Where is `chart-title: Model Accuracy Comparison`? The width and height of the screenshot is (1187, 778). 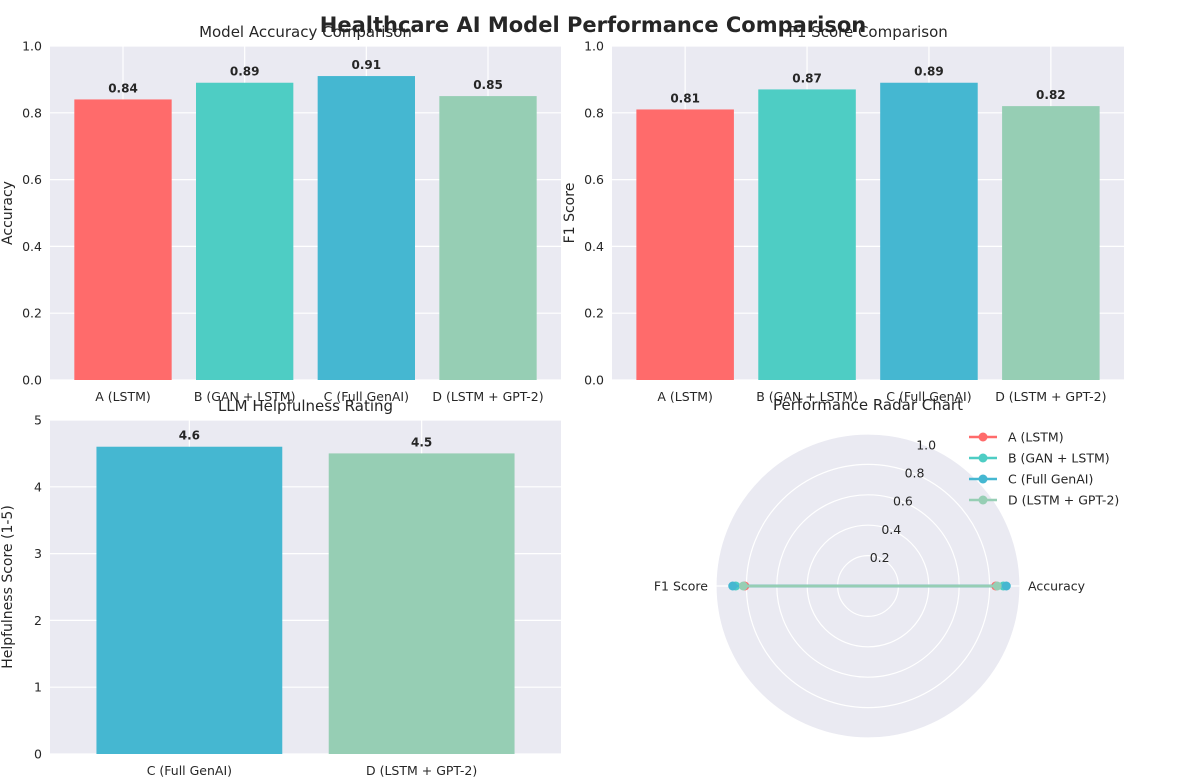 chart-title: Model Accuracy Comparison is located at coordinates (305, 32).